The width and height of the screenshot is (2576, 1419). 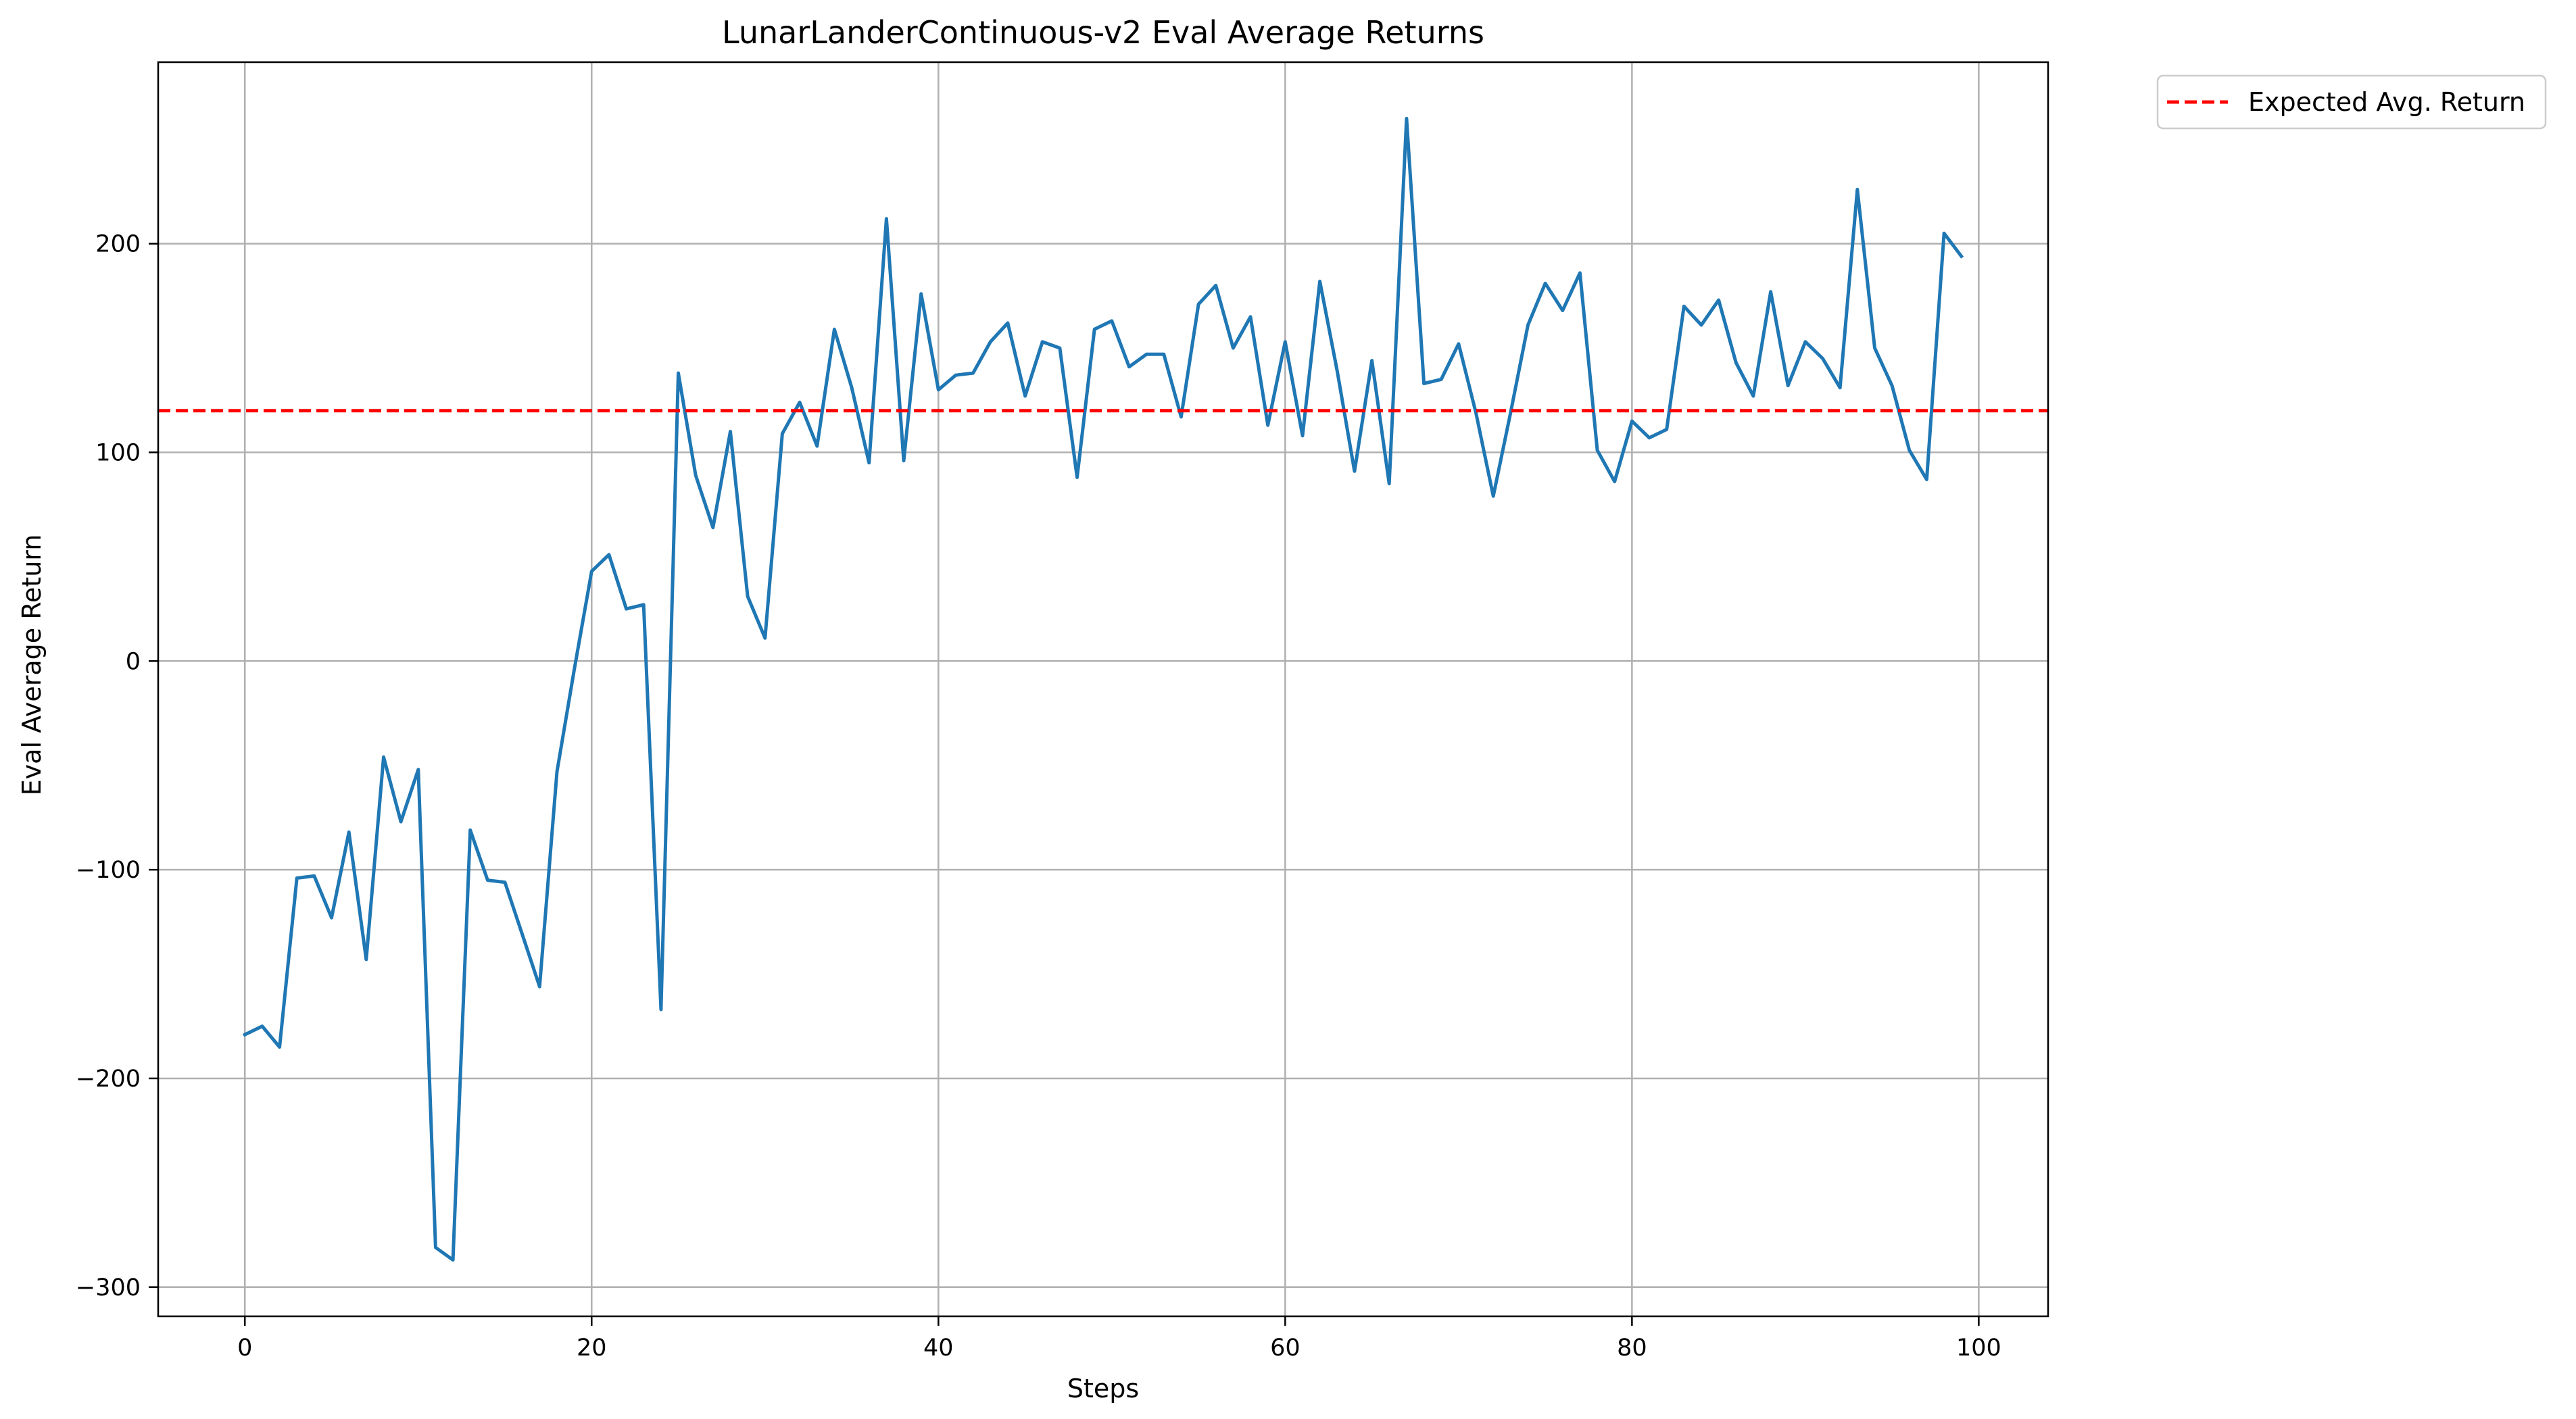 I want to click on y-axis-label: Eval Average Return, so click(x=32, y=665).